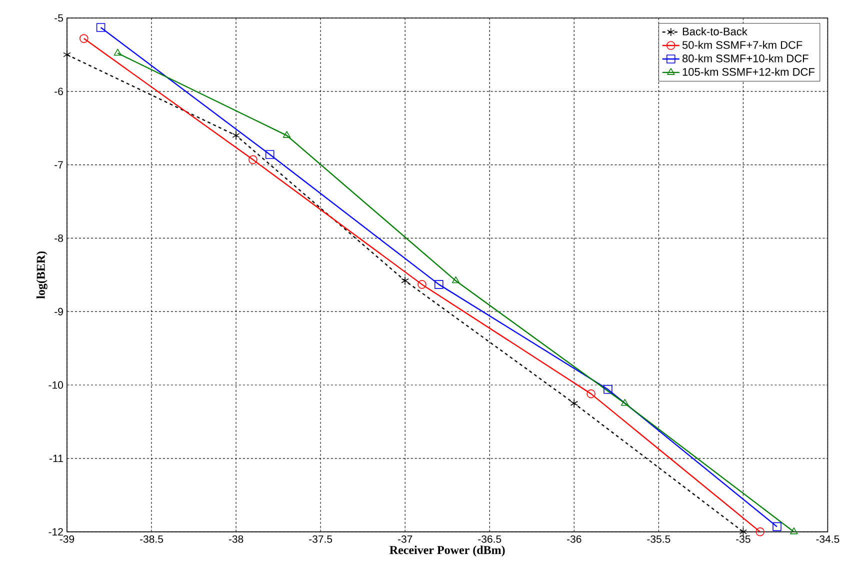 The image size is (843, 582). What do you see at coordinates (42, 275) in the screenshot?
I see `y-axis-title: log(BER)` at bounding box center [42, 275].